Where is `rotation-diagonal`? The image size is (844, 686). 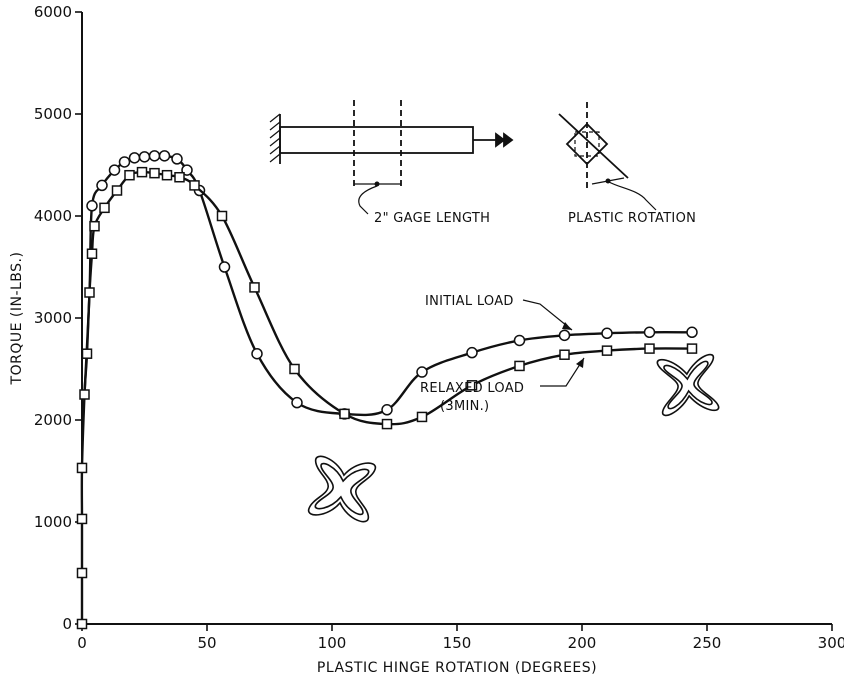 rotation-diagonal is located at coordinates (593, 146).